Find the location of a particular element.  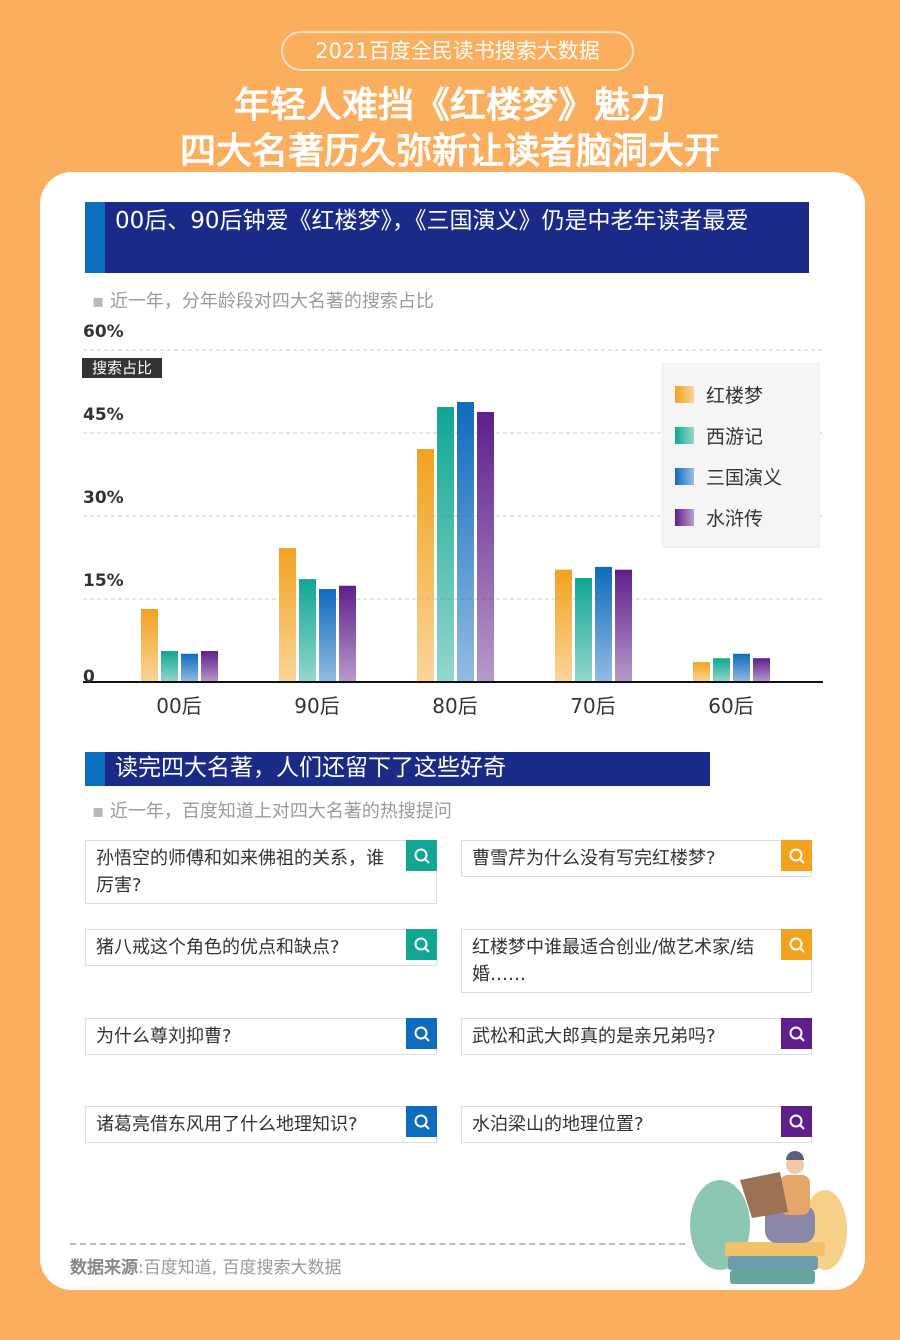

bar-西游记-80后 is located at coordinates (445, 544).